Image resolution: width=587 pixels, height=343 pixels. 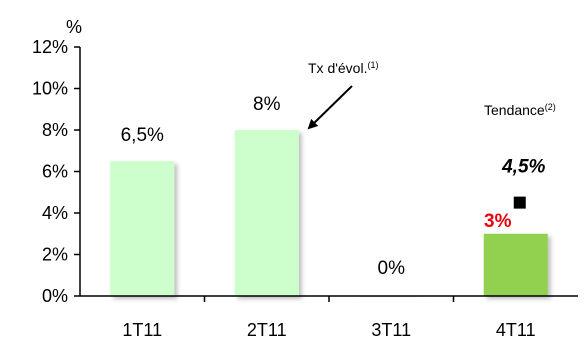 I want to click on y-axis-ticks: 0% 2% 4% 6% 8% 10% 12%, so click(x=56, y=171).